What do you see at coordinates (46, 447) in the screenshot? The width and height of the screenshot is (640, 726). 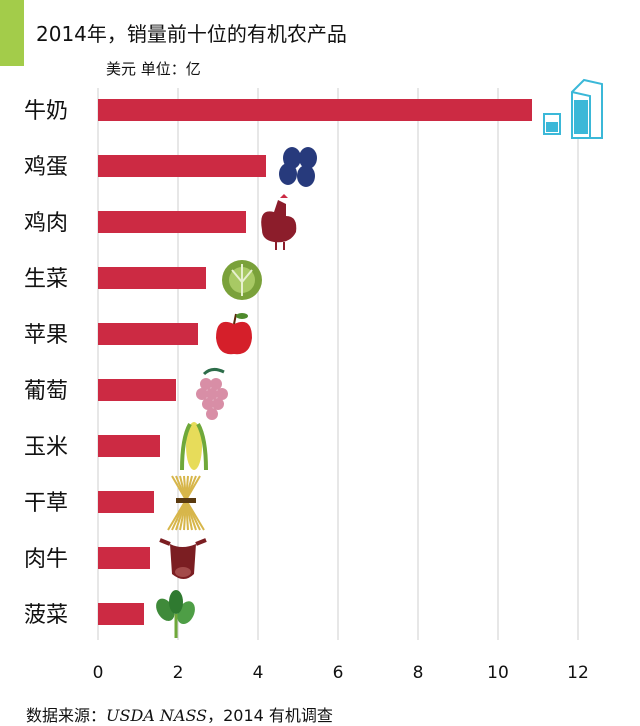 I see `category-label: 玉米` at bounding box center [46, 447].